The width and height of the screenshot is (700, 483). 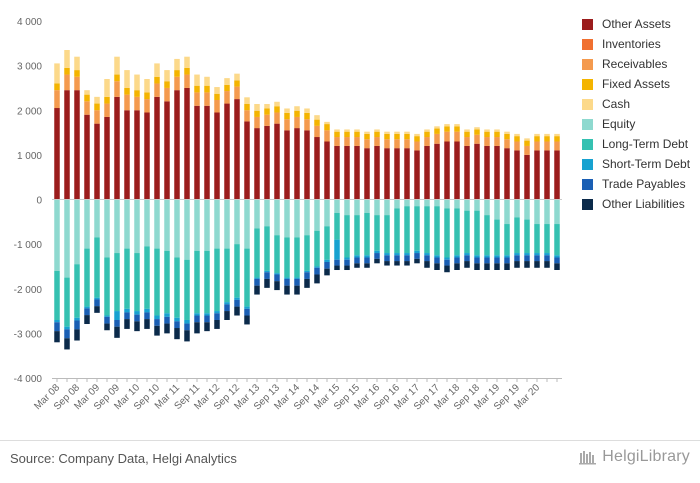 What do you see at coordinates (636, 84) in the screenshot?
I see `legend-item: Fixed Assets` at bounding box center [636, 84].